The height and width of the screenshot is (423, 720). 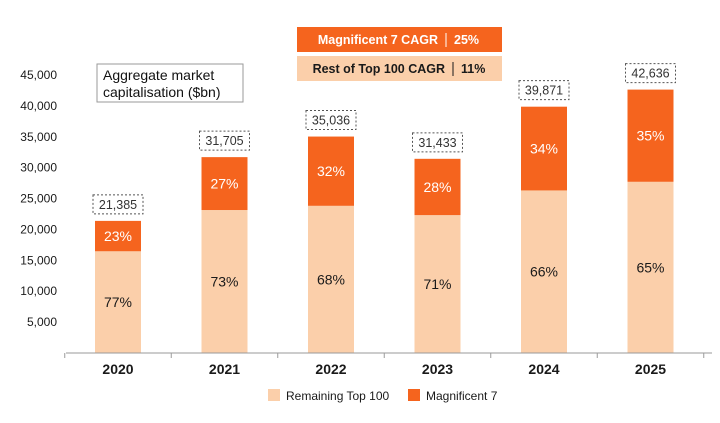 What do you see at coordinates (543, 369) in the screenshot?
I see `x-tick-label: 2024` at bounding box center [543, 369].